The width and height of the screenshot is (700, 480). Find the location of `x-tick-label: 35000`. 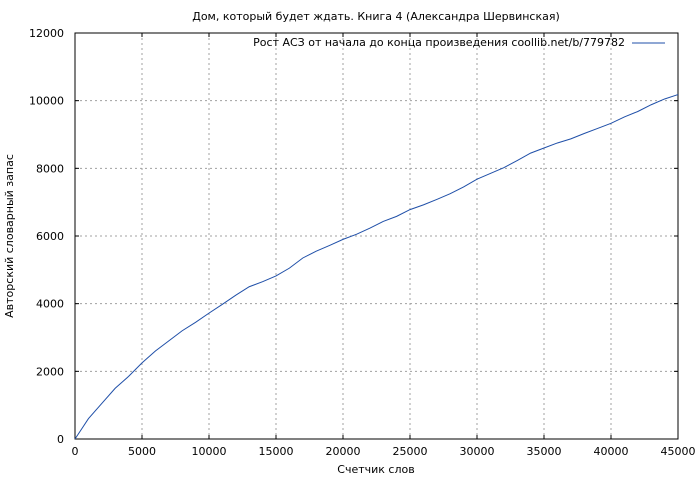

x-tick-label: 35000 is located at coordinates (544, 451).